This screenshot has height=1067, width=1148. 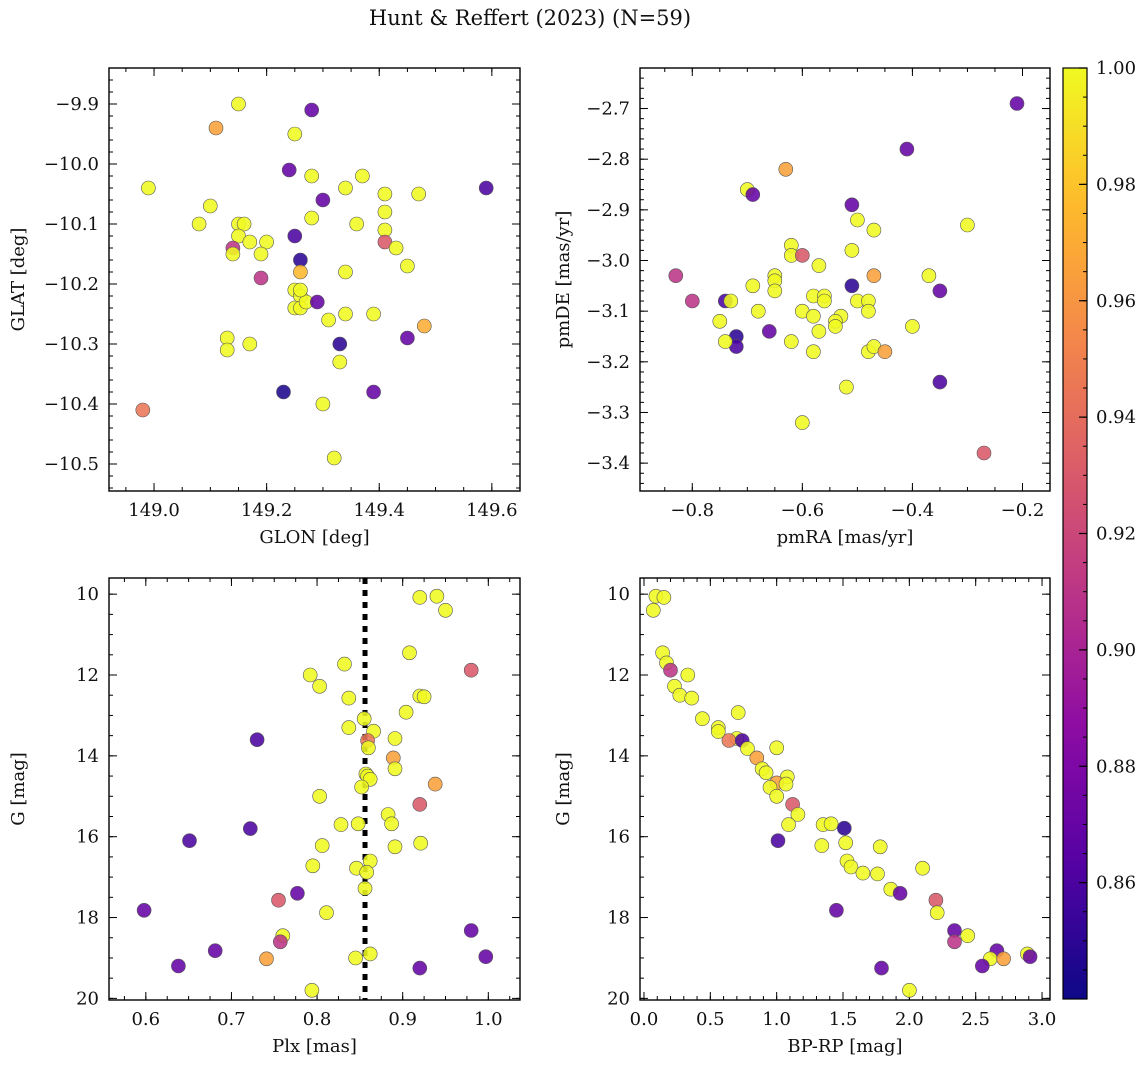 What do you see at coordinates (77, 104) in the screenshot?
I see `y-tick-label: −9.9` at bounding box center [77, 104].